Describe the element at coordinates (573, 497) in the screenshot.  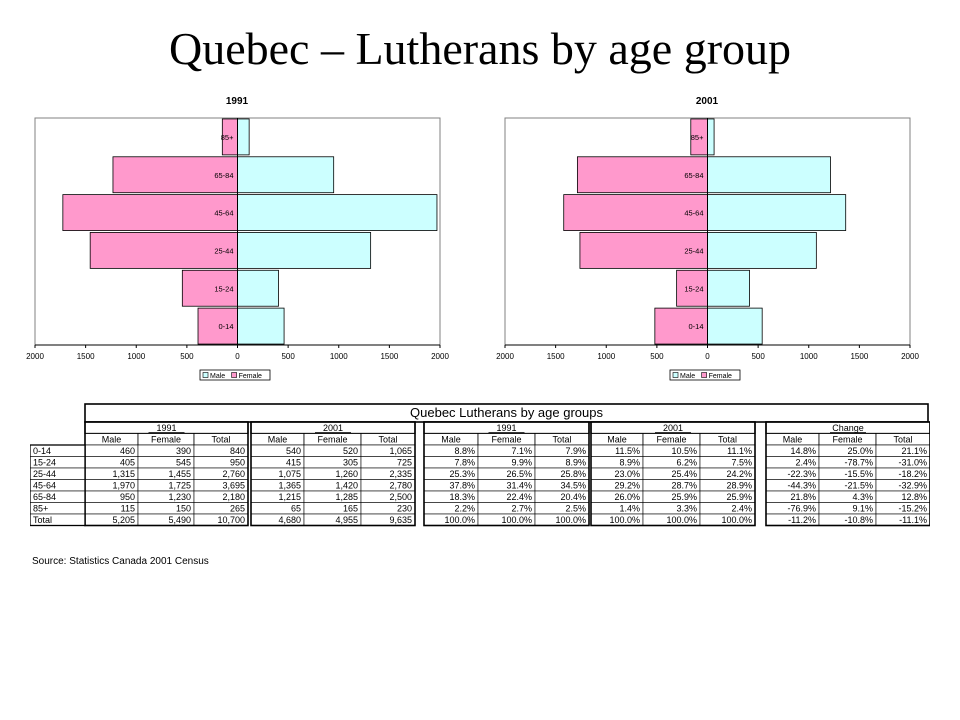
I see `cell-value: 20.4%` at that location.